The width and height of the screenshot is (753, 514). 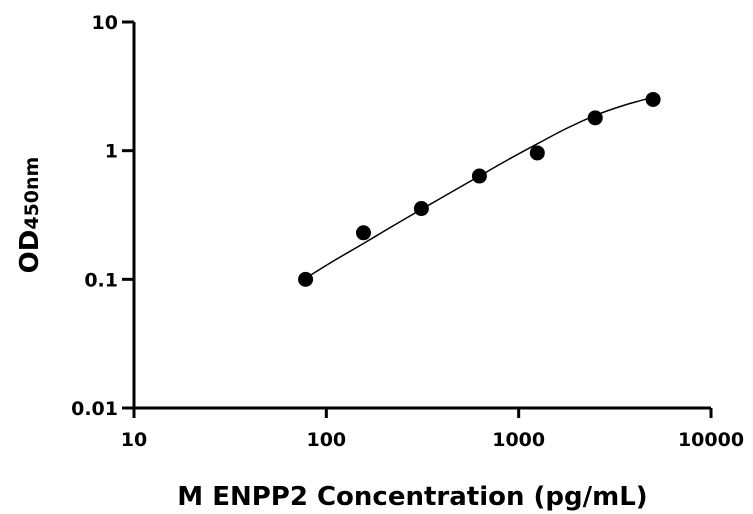 What do you see at coordinates (711, 440) in the screenshot?
I see `x-tick-label: 10000` at bounding box center [711, 440].